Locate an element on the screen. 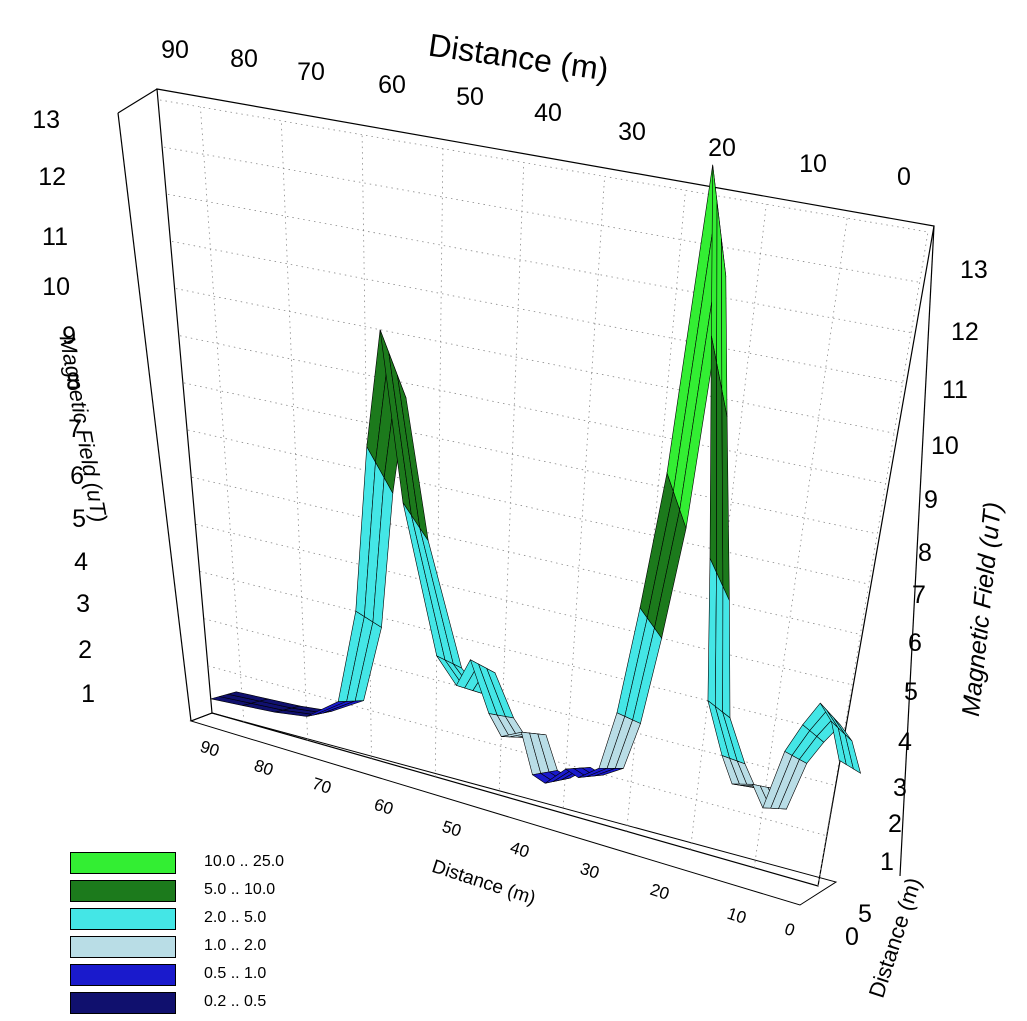 The image size is (1027, 1021). bottom-x-tick-label: 50 is located at coordinates (452, 829).